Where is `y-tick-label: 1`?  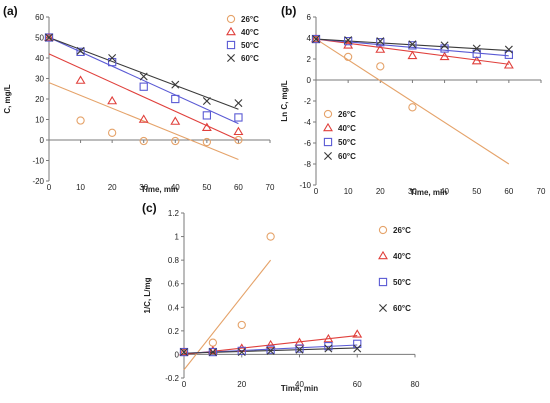
y-tick-label: 1 is located at coordinates (177, 237).